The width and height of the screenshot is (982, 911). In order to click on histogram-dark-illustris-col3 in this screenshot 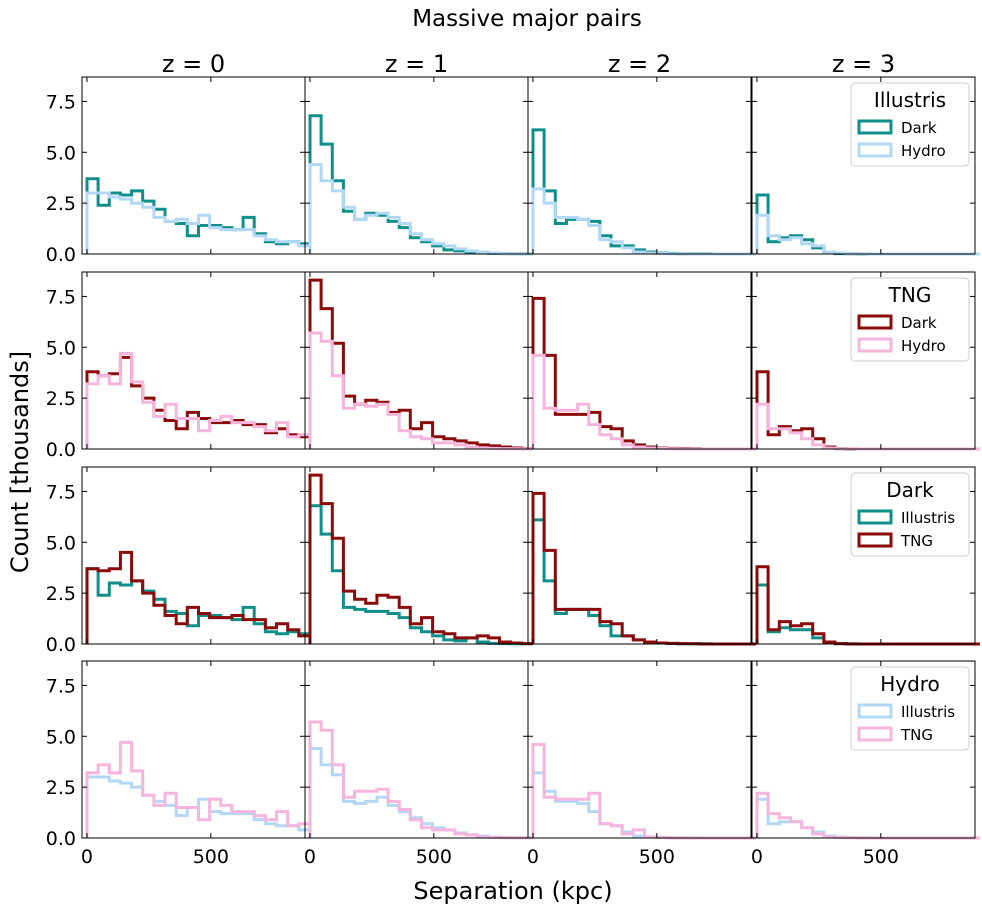, I will do `click(867, 614)`.